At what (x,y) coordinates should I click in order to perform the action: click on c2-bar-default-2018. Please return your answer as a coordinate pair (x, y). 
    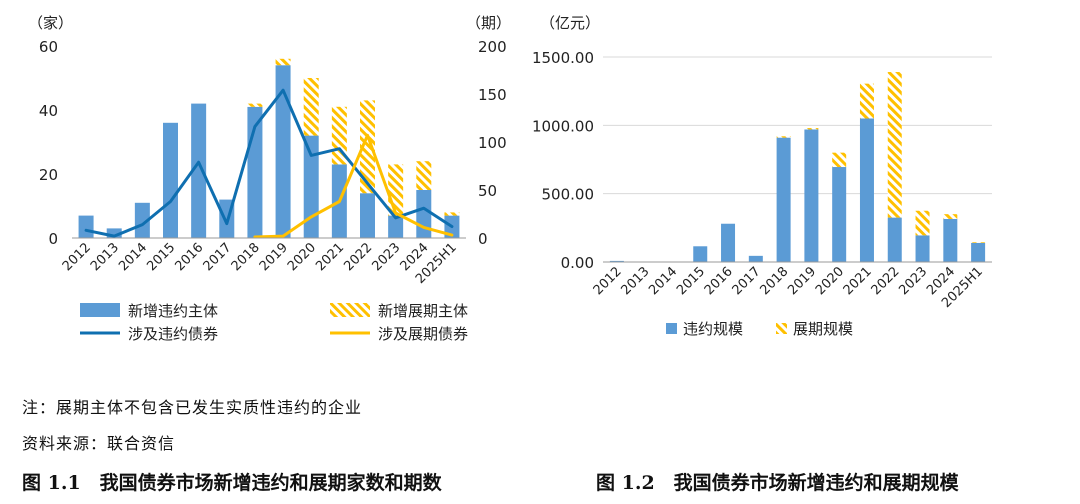
    Looking at the image, I should click on (783, 199).